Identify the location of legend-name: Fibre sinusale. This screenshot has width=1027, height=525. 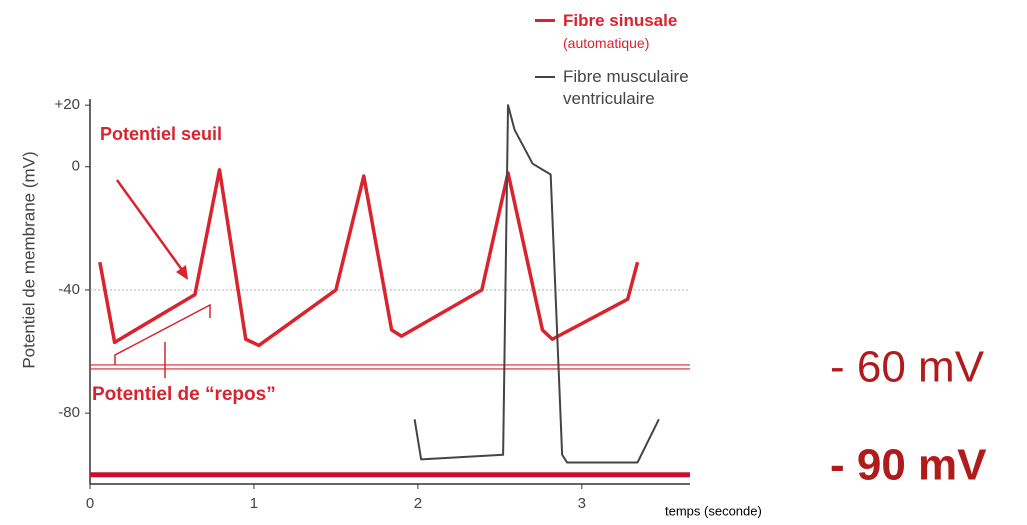
(620, 20).